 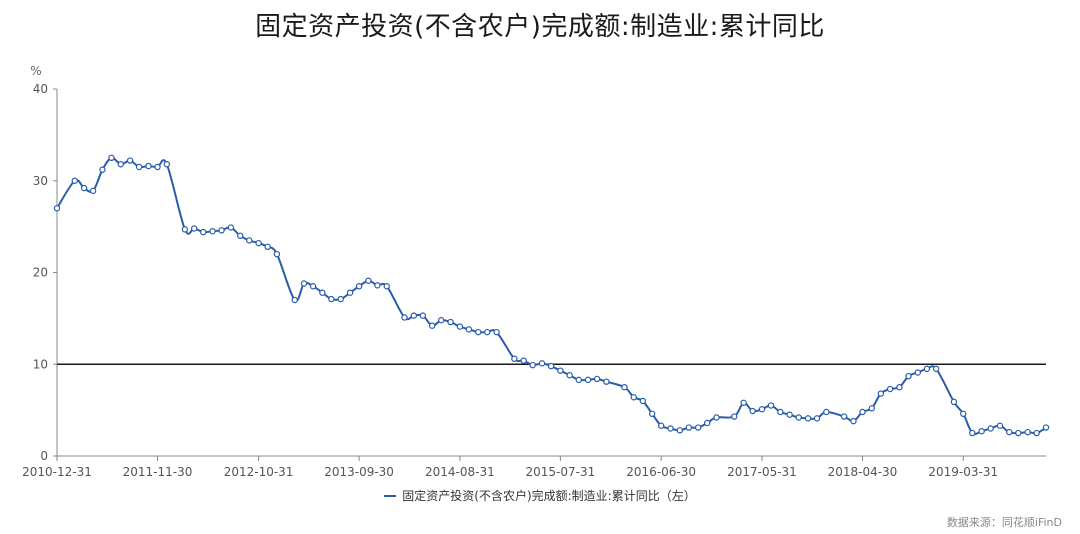 What do you see at coordinates (549, 496) in the screenshot?
I see `legend-label: 固定资产投资(不含农户)完成额:制造业:累计同比（左）` at bounding box center [549, 496].